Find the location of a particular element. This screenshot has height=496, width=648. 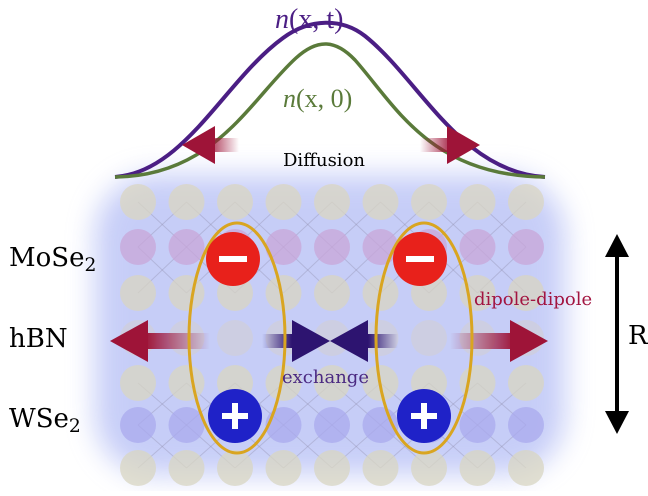

label-layer-top: MoSe2 is located at coordinates (53, 260).